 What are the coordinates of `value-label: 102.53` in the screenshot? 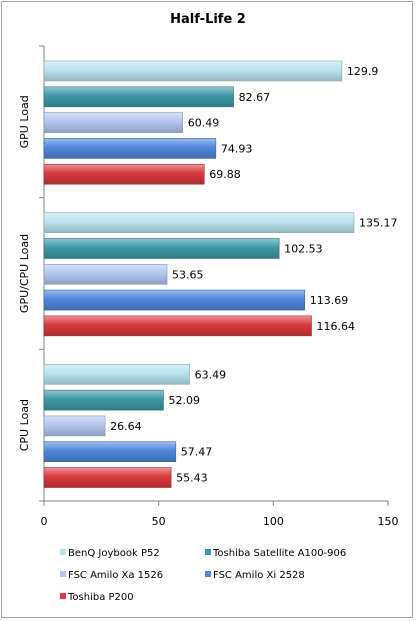 It's located at (303, 248).